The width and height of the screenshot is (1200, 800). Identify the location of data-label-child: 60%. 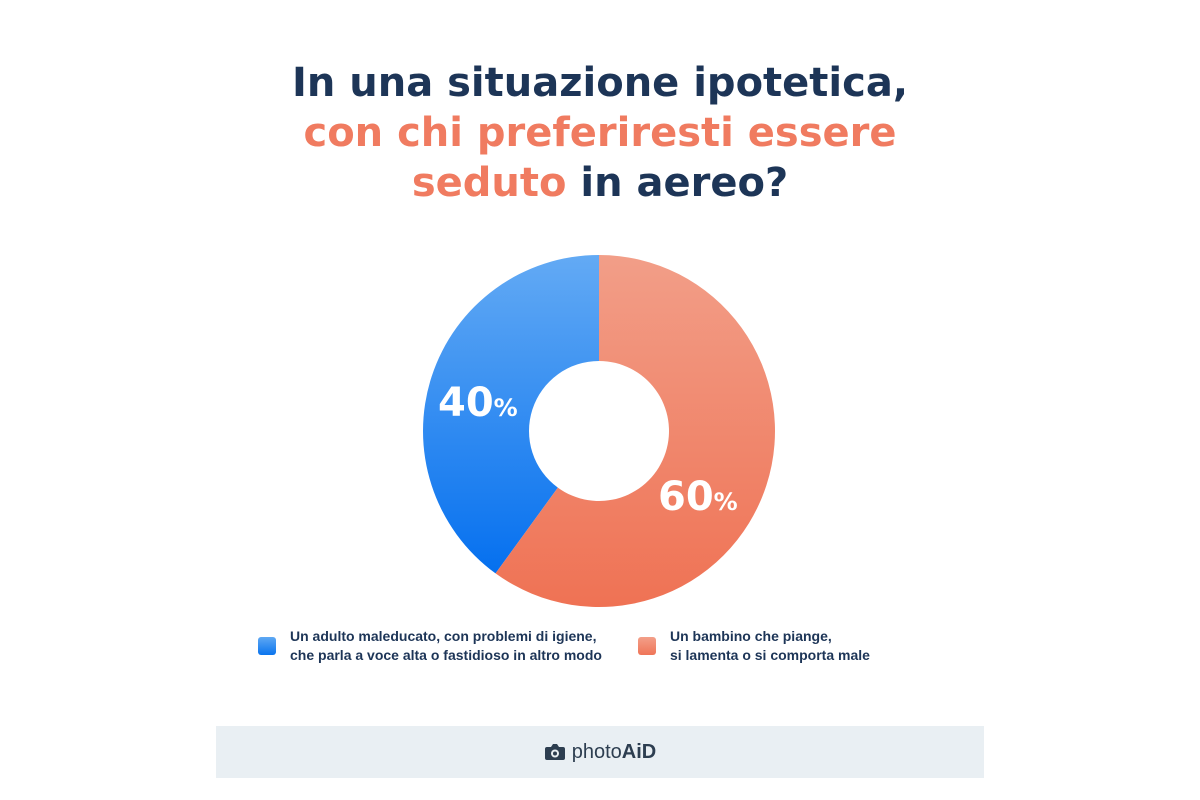
(698, 497).